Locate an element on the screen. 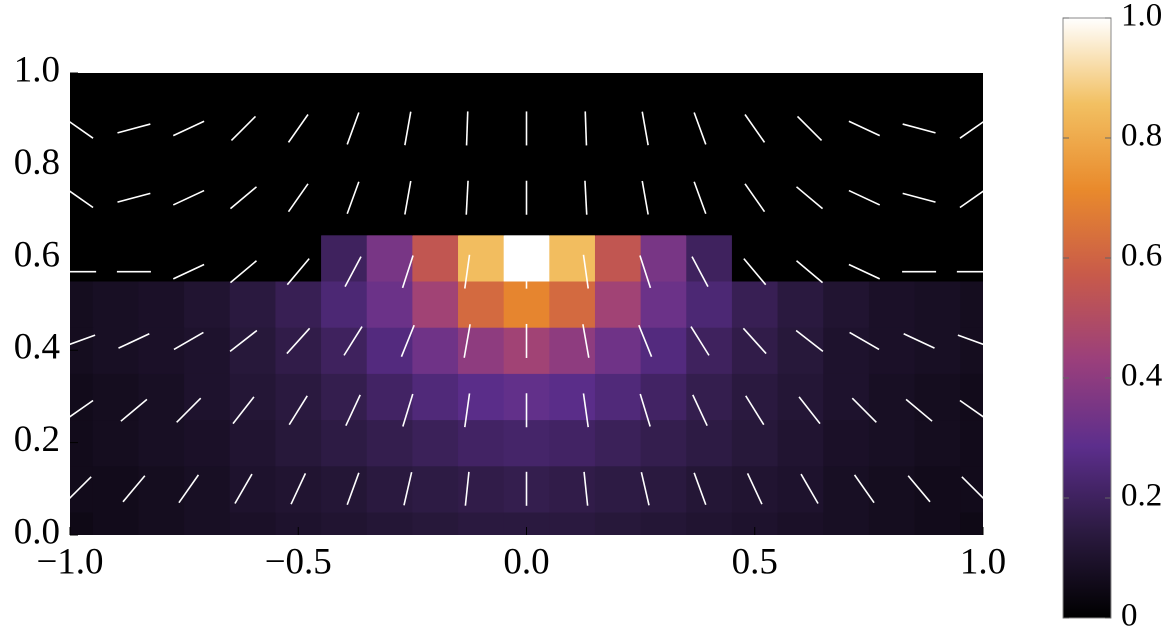  x-tick-label: −0.5 is located at coordinates (298, 561).